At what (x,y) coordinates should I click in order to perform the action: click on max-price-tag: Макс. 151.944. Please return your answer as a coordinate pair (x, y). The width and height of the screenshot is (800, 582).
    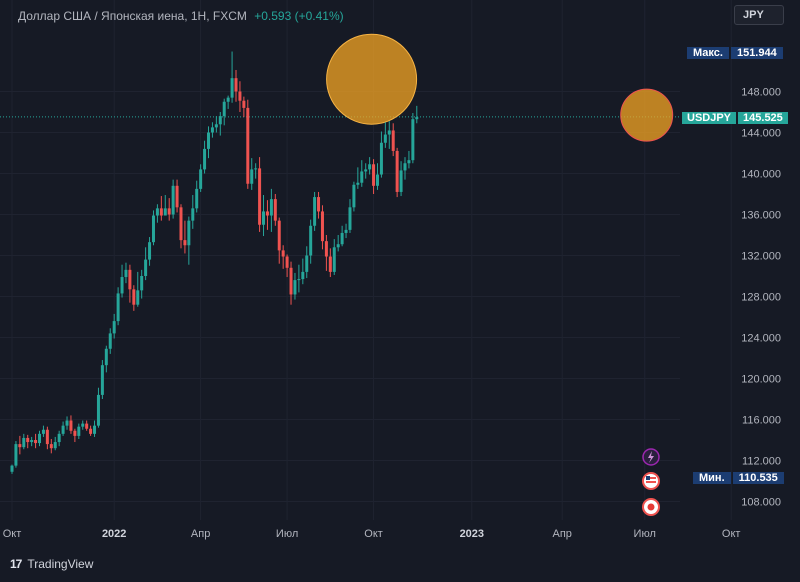
    Looking at the image, I should click on (735, 53).